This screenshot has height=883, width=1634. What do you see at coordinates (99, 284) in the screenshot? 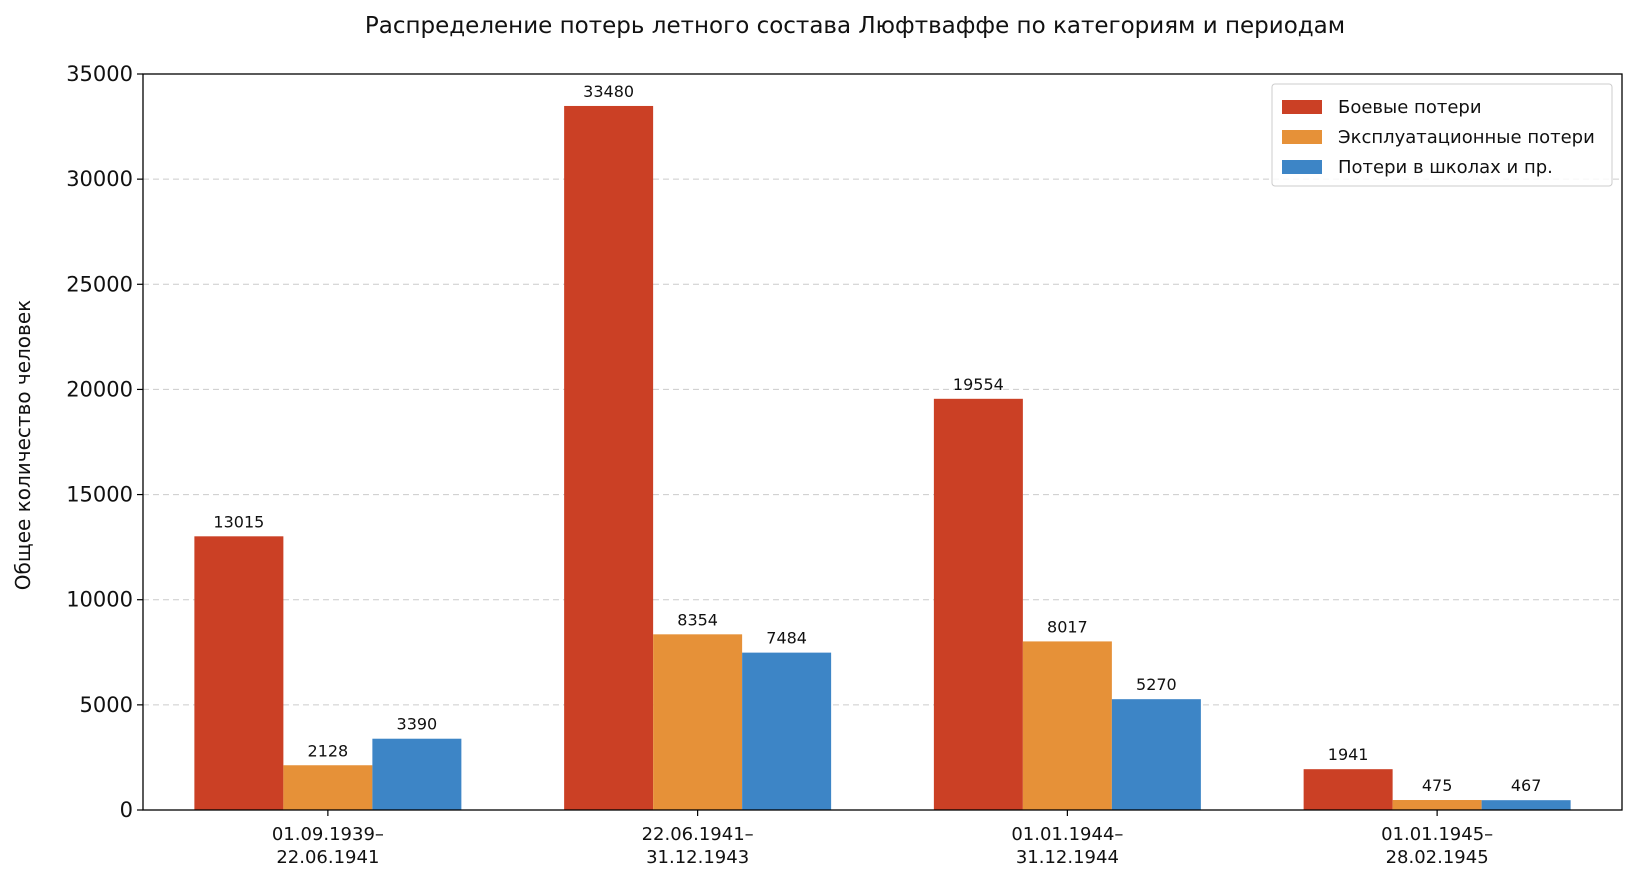
I see `y-tick-label: 25000` at bounding box center [99, 284].